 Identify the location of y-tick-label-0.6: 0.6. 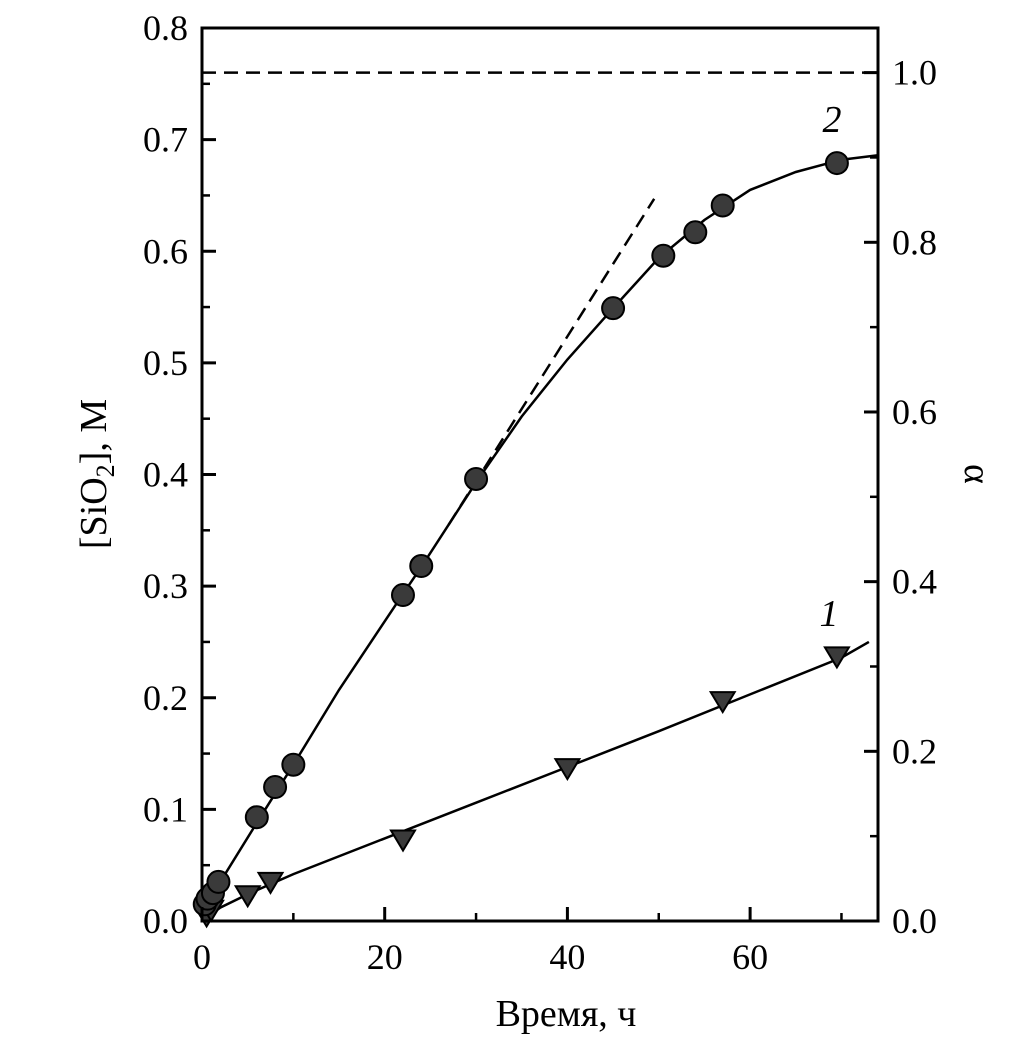
(165, 251).